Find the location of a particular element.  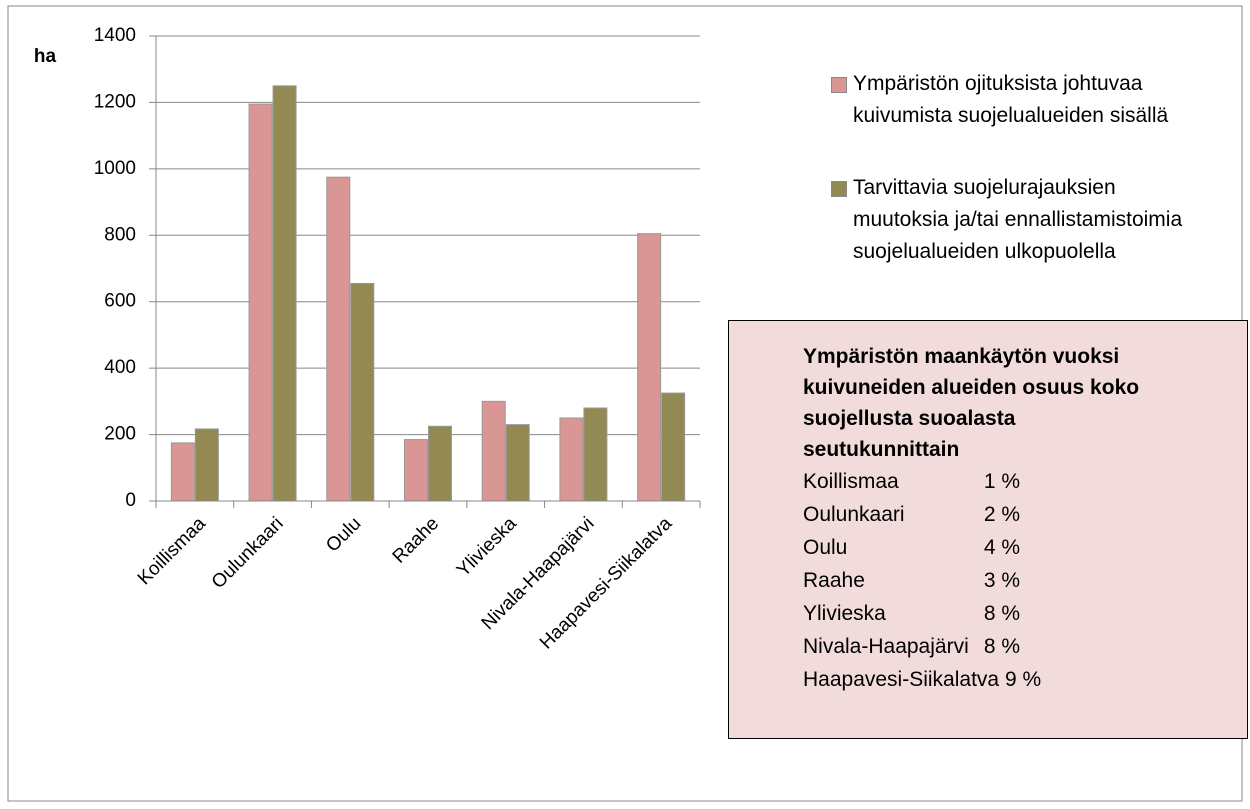

region-name: Raahe is located at coordinates (834, 580).